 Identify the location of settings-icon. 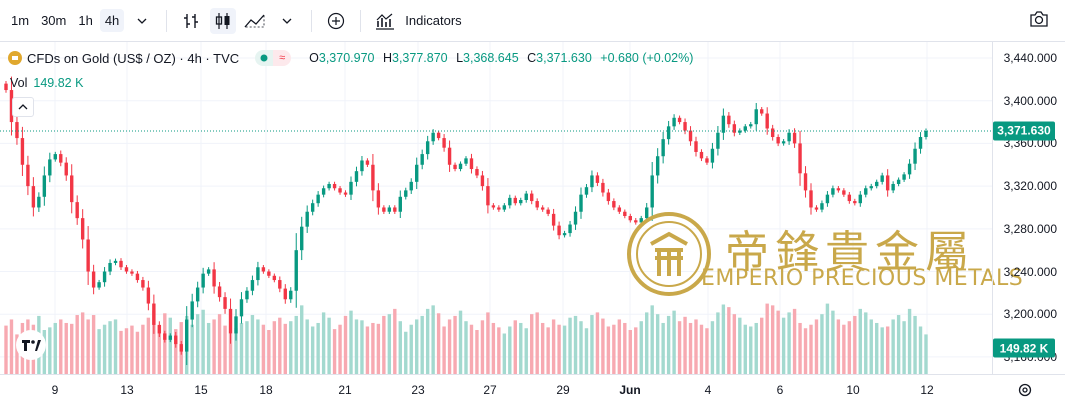
(1025, 392).